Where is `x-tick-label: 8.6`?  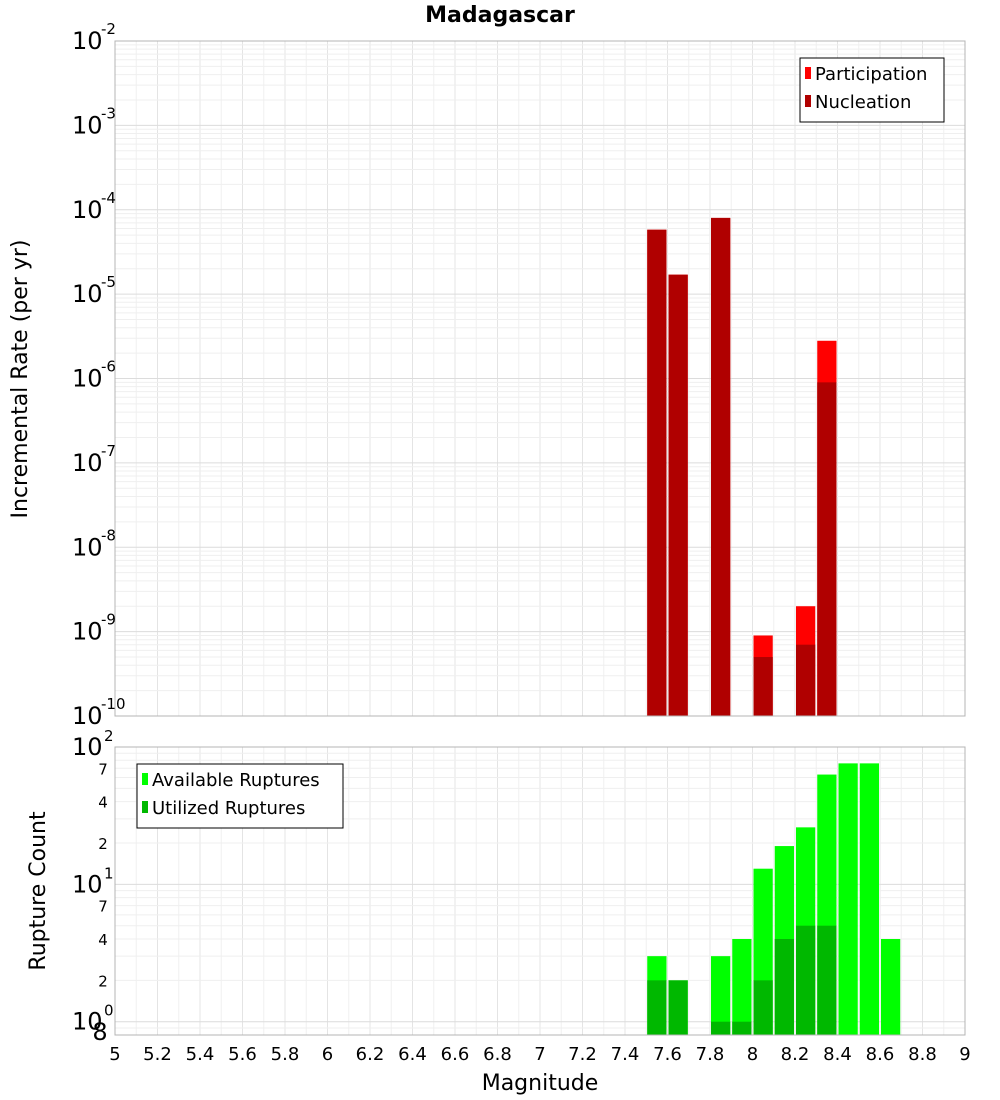 x-tick-label: 8.6 is located at coordinates (880, 1054).